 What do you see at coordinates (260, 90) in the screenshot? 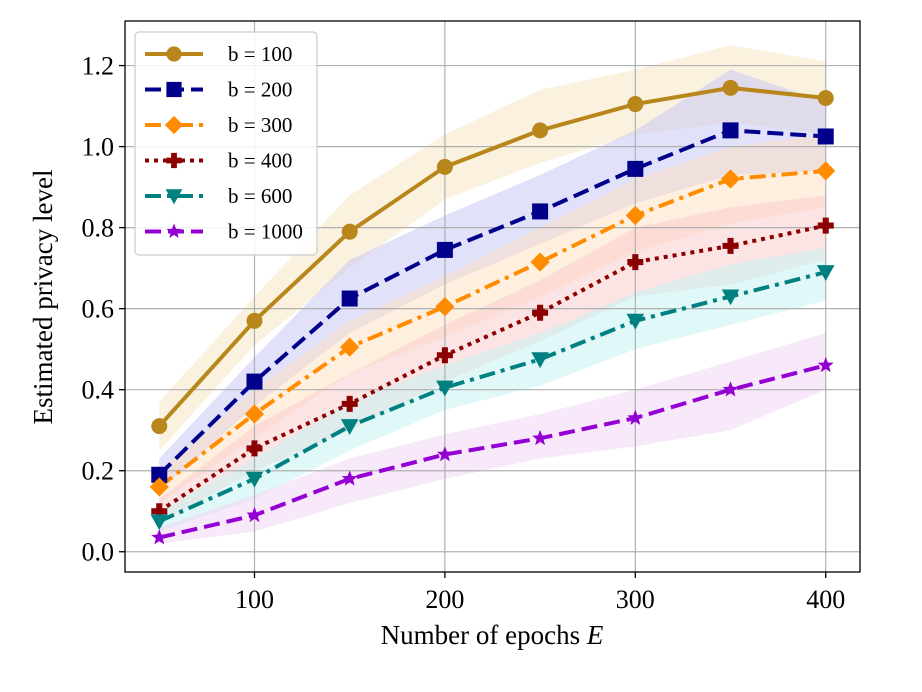
I see `legend-label-1: b = 200` at bounding box center [260, 90].